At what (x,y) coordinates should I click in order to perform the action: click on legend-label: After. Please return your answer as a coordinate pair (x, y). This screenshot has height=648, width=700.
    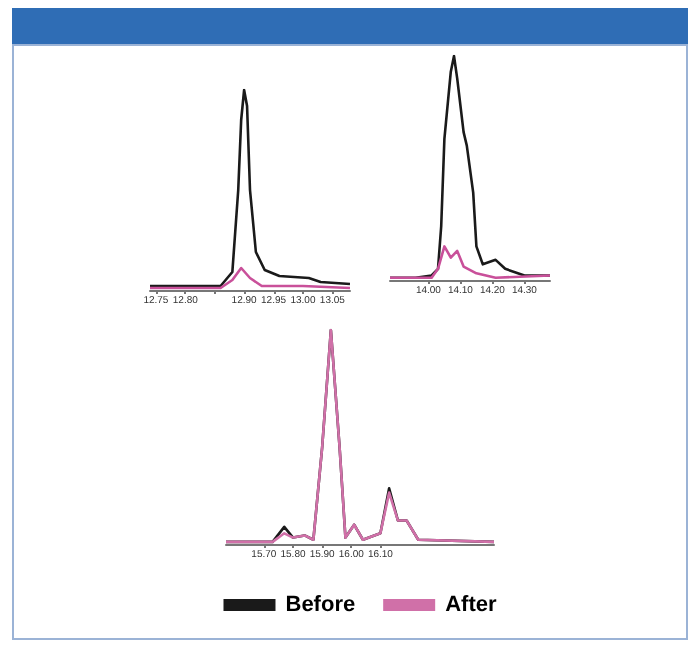
    Looking at the image, I should click on (471, 605).